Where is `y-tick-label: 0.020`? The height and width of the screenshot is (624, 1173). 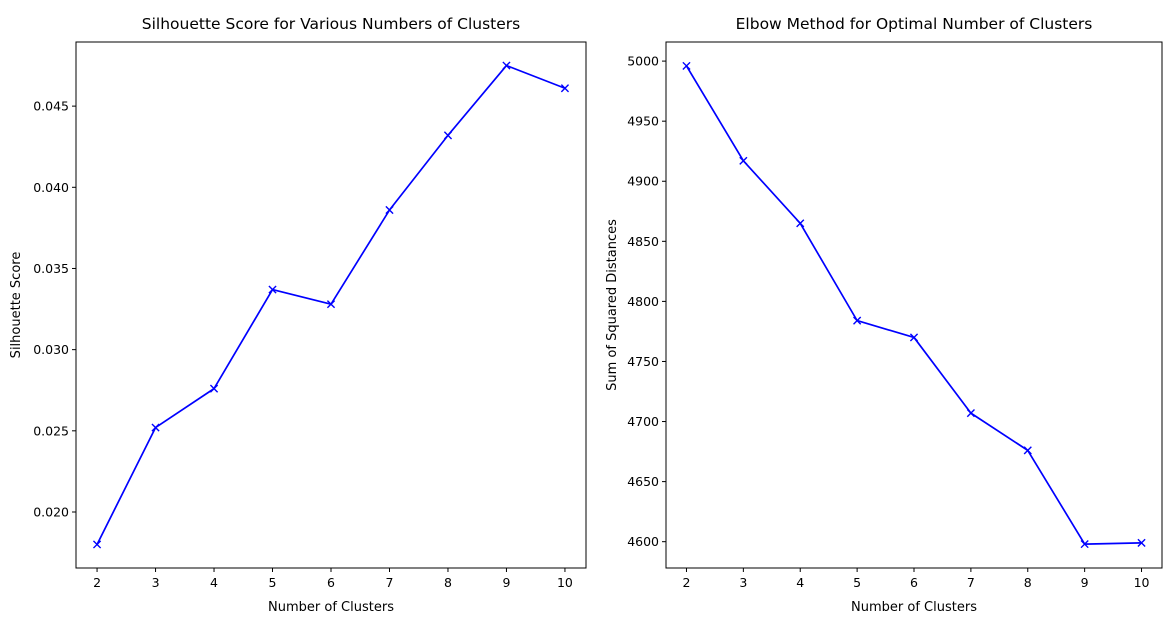 y-tick-label: 0.020 is located at coordinates (51, 511).